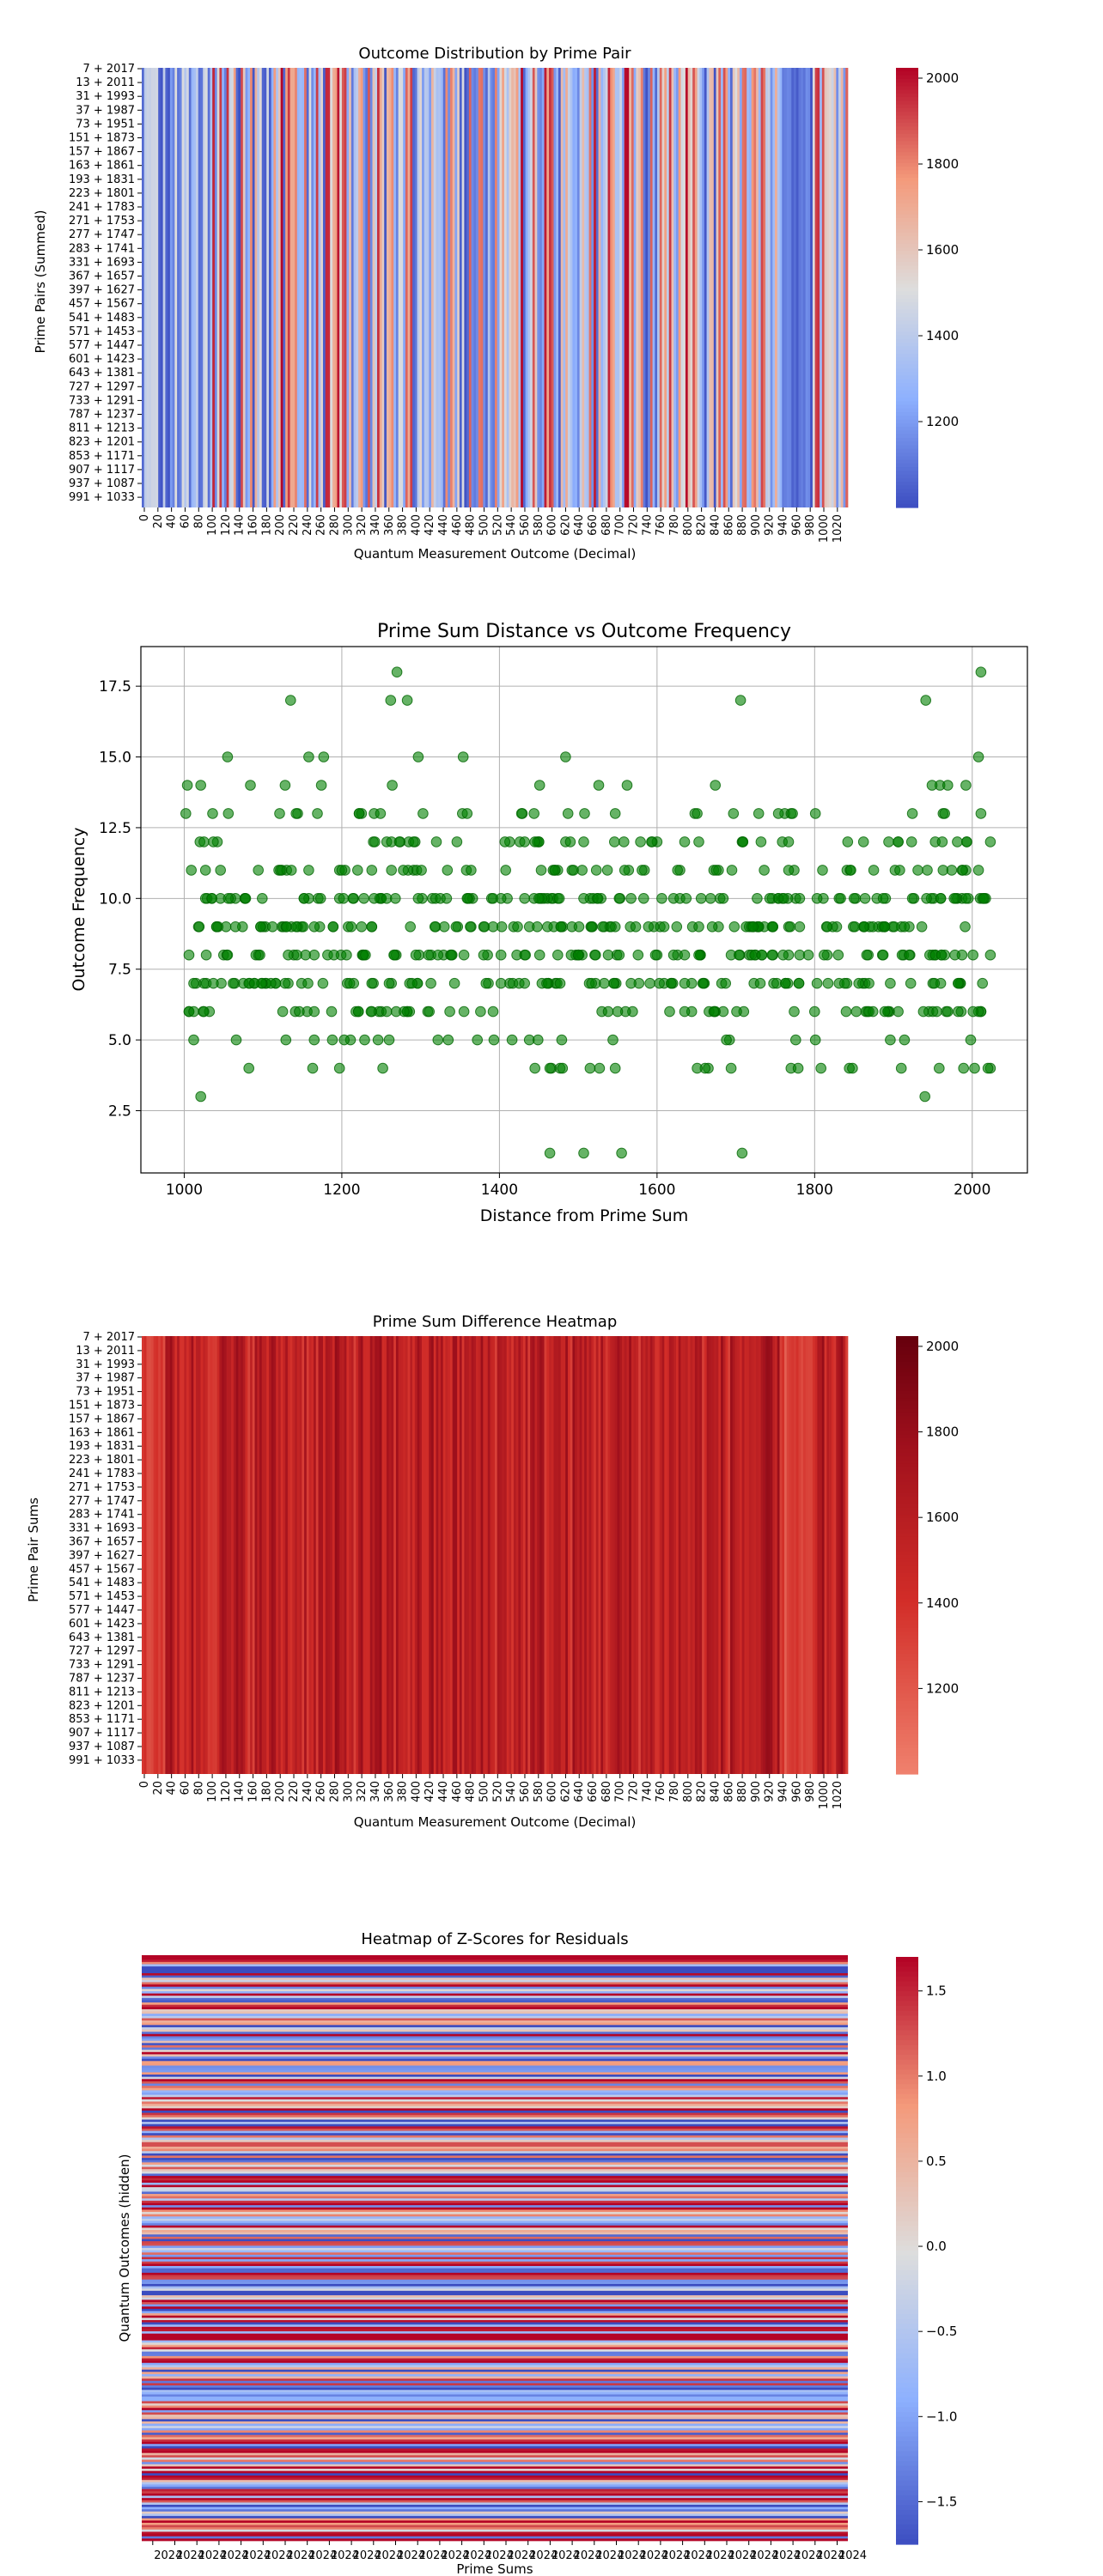  I want to click on chart1-y-tick-label: 643 + 1381, so click(102, 374).